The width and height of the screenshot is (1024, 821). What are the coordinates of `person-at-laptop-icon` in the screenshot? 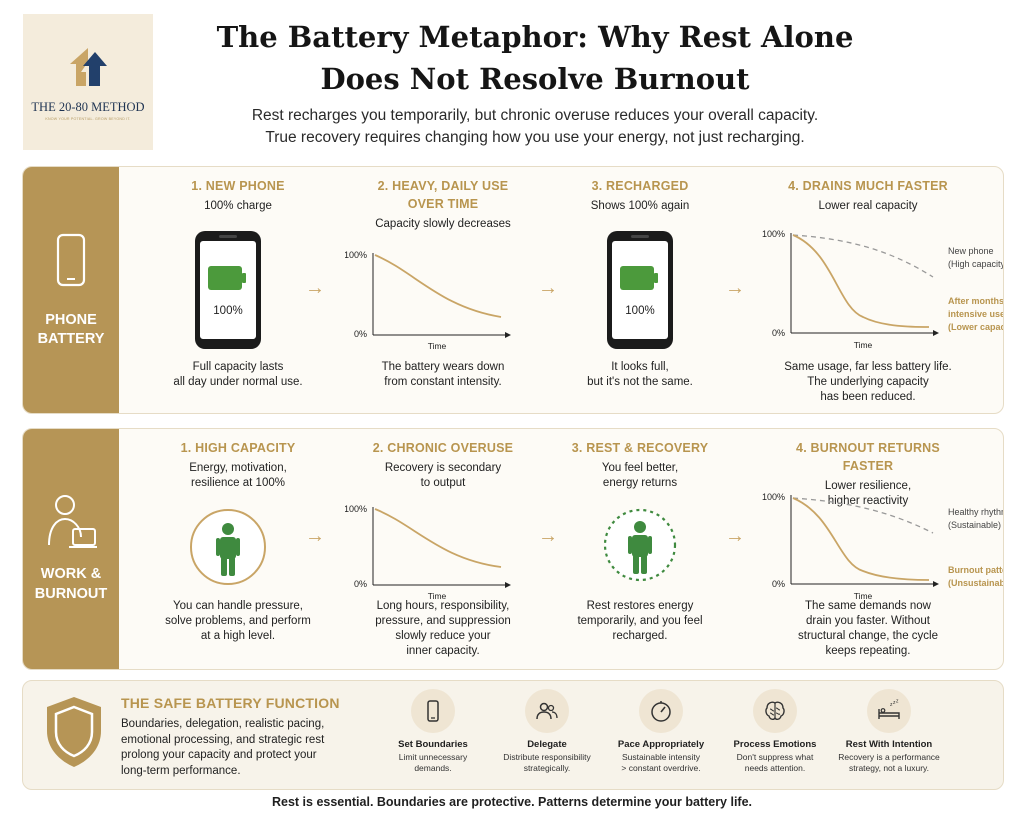 It's located at (72, 521).